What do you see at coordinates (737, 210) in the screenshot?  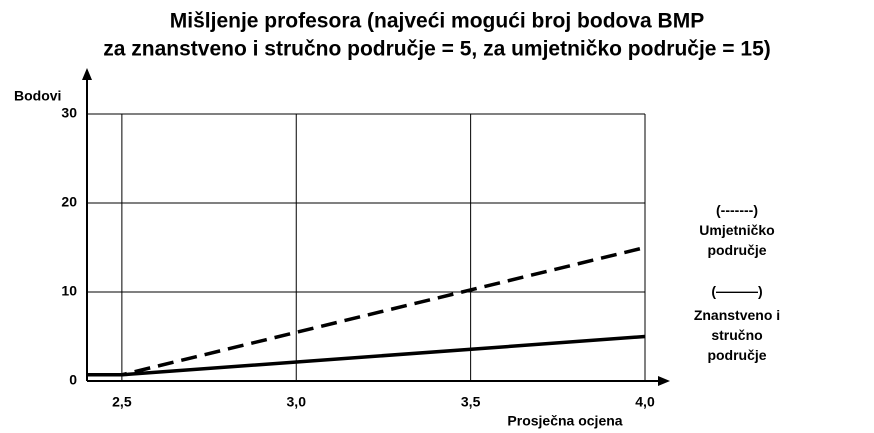 I see `legend-symbol: (-------)` at bounding box center [737, 210].